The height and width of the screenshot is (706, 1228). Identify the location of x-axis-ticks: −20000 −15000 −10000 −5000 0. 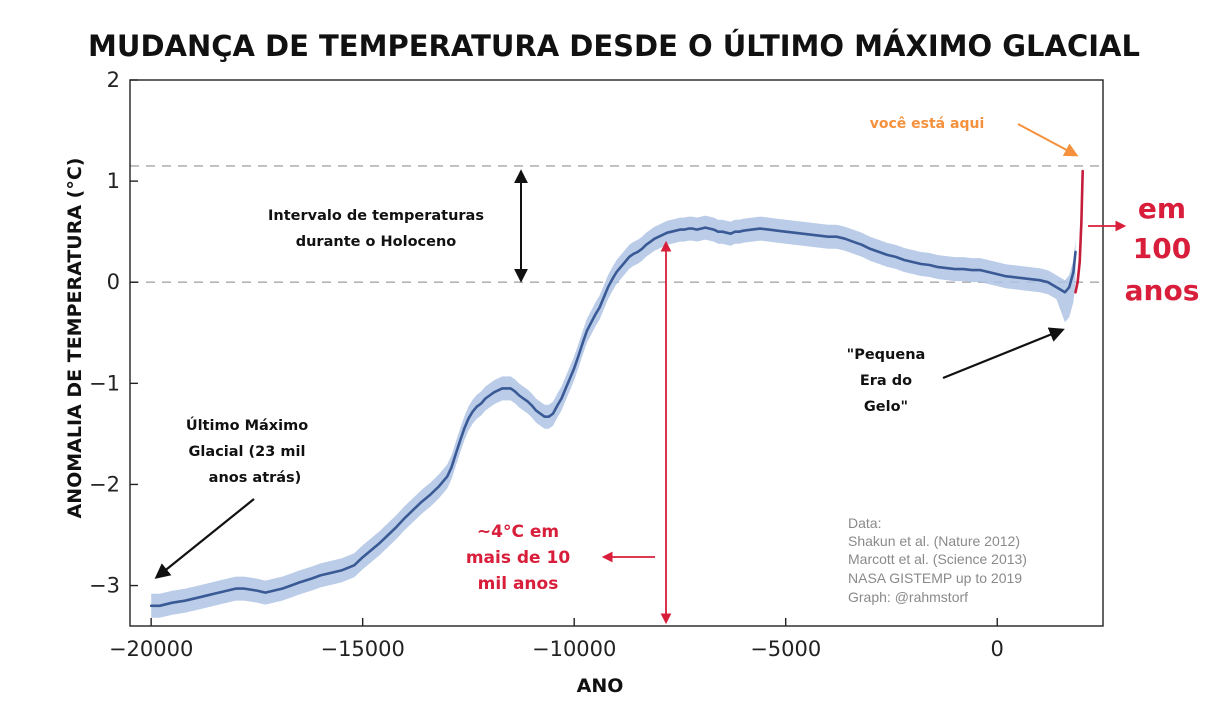
(556, 639).